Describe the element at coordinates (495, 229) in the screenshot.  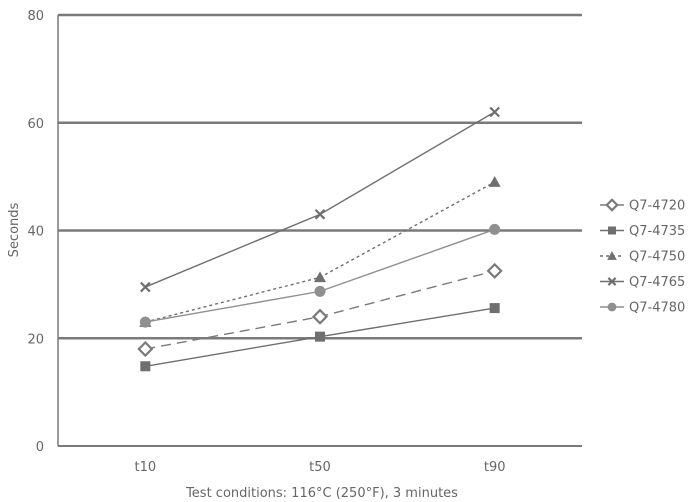
I see `data-point-Q7-4780-t90` at that location.